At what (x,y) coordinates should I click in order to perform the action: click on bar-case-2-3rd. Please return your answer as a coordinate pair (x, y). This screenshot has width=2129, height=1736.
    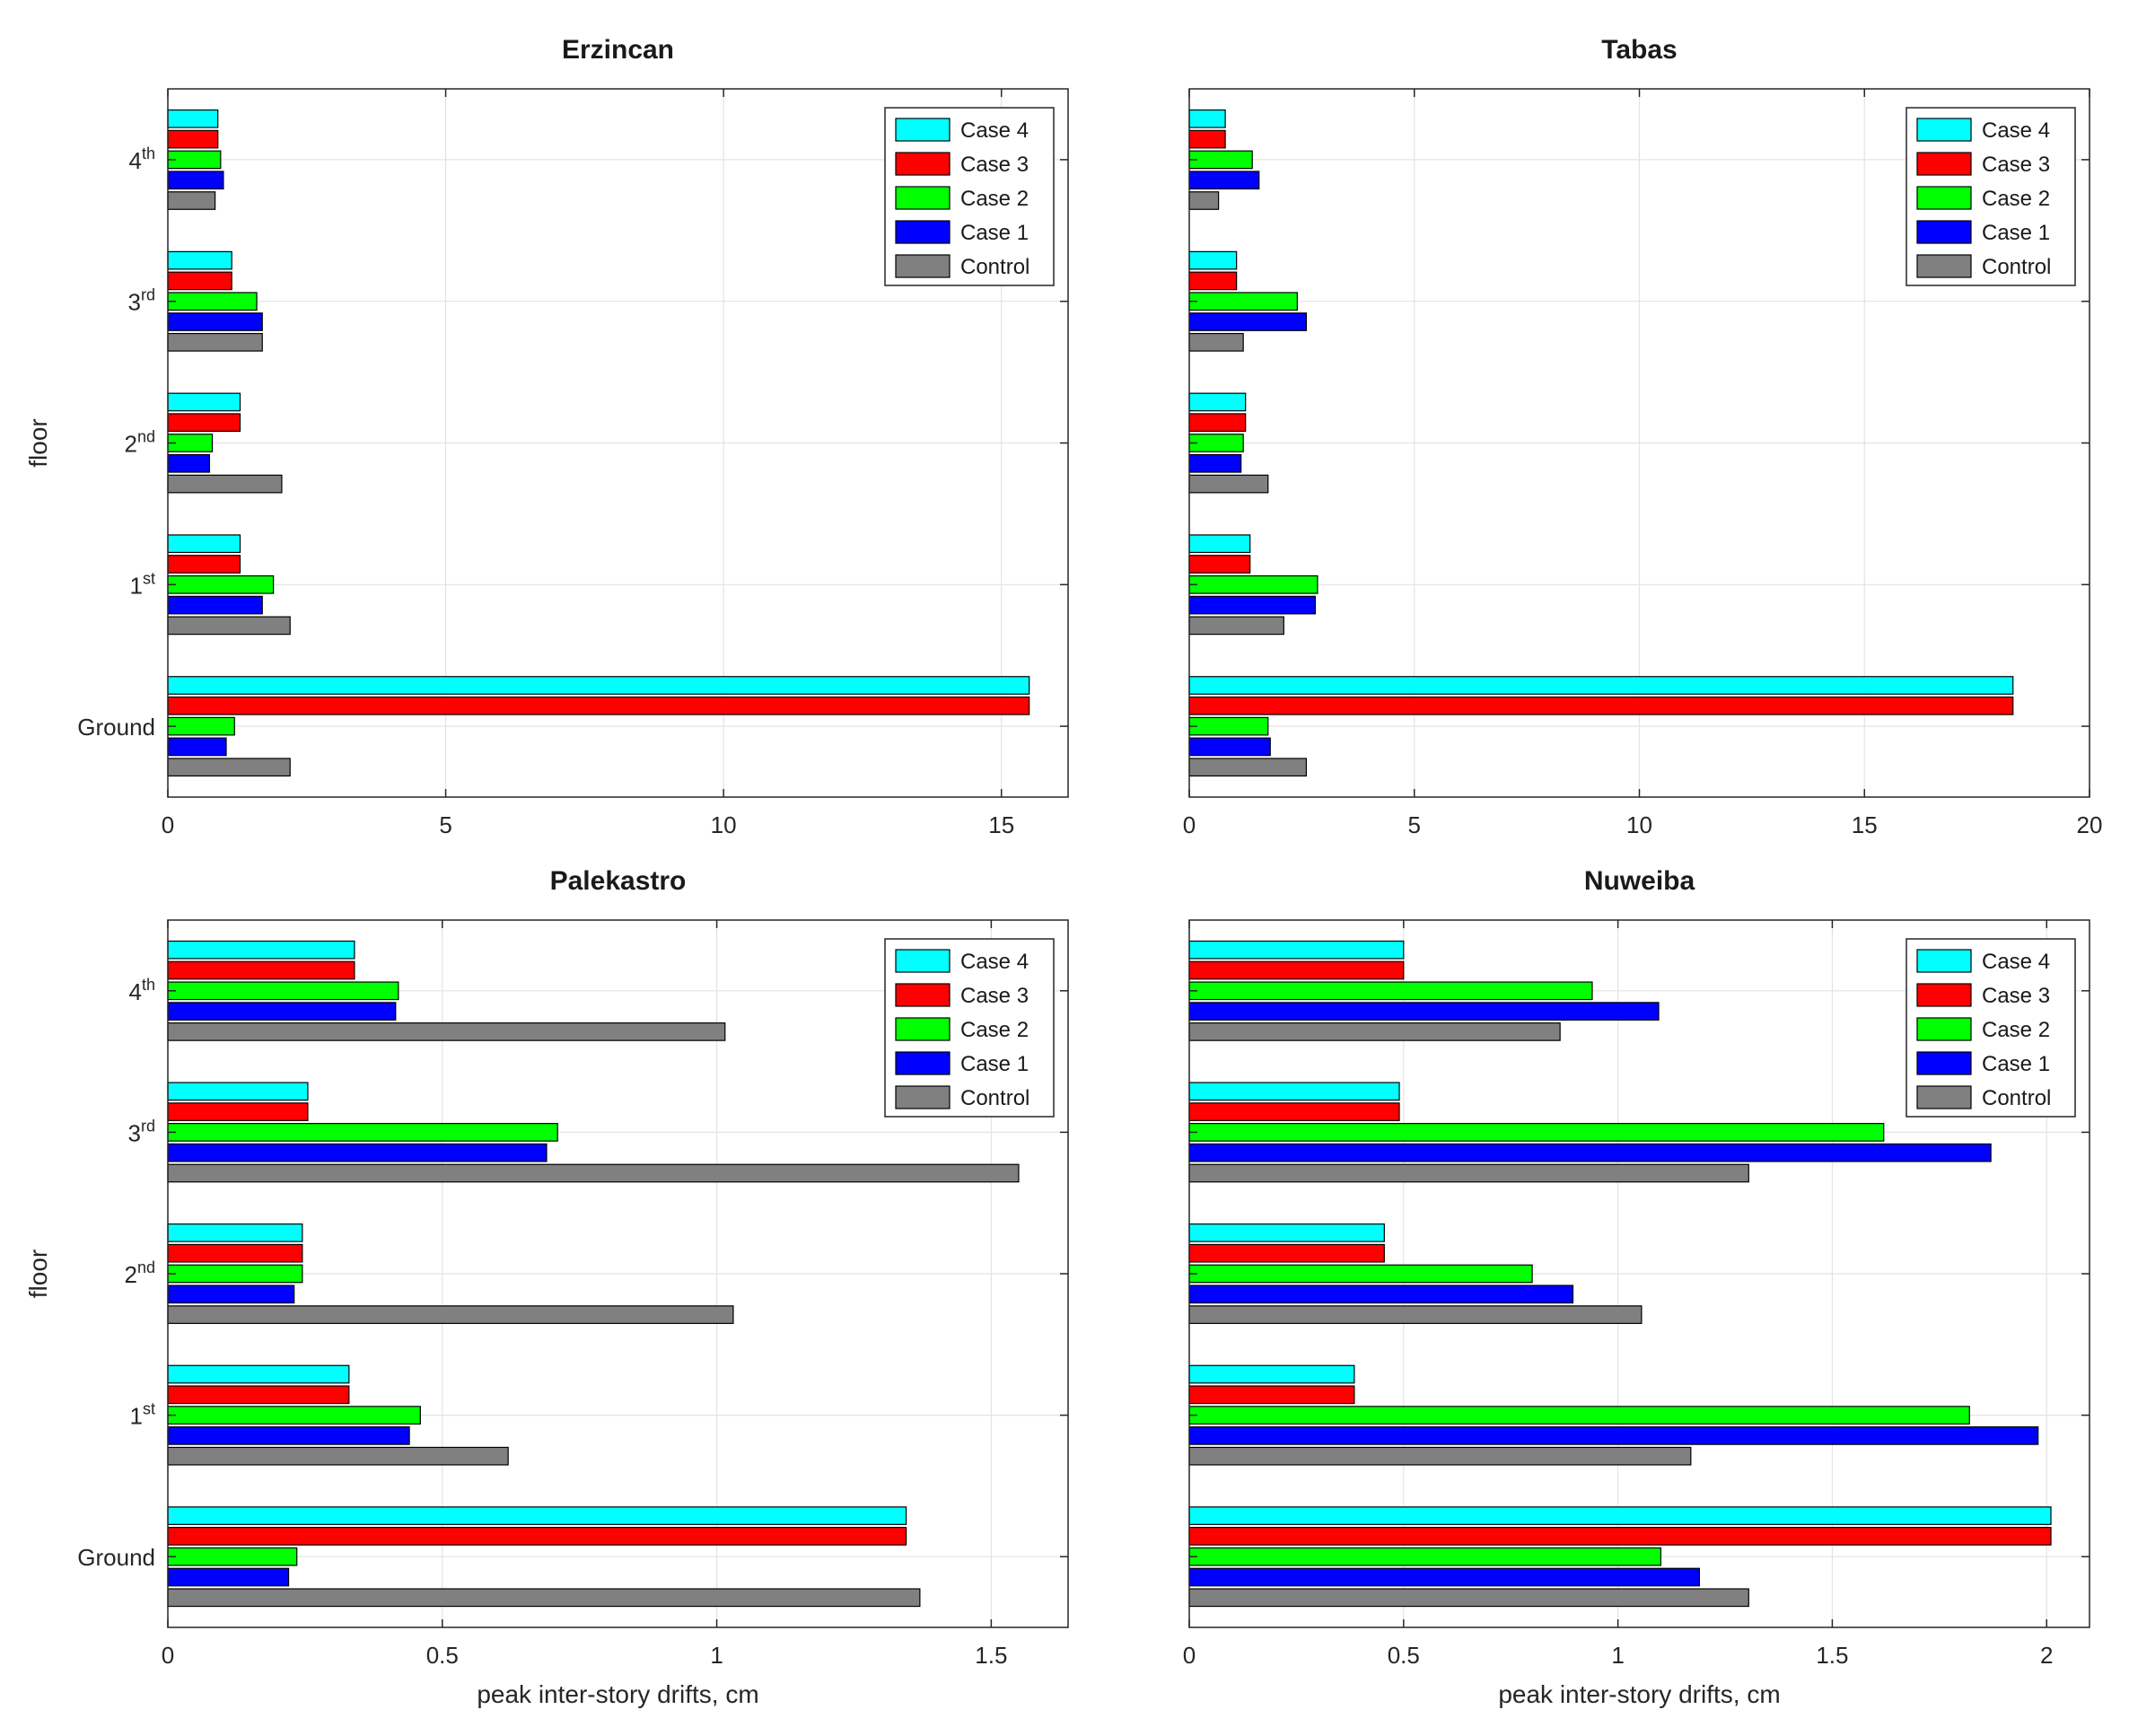
    Looking at the image, I should click on (1243, 301).